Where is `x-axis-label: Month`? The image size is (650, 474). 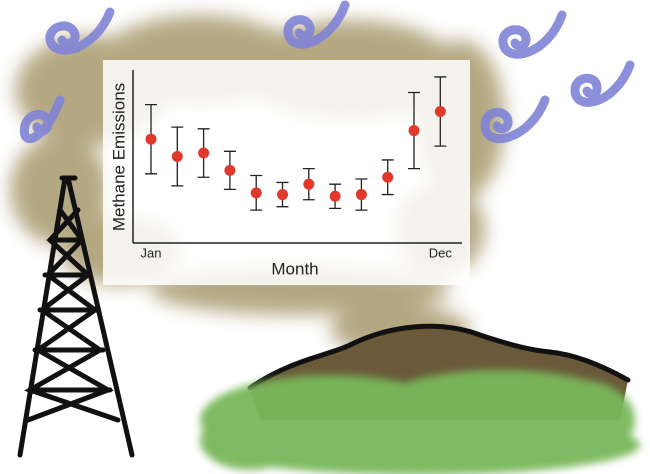 x-axis-label: Month is located at coordinates (294, 268).